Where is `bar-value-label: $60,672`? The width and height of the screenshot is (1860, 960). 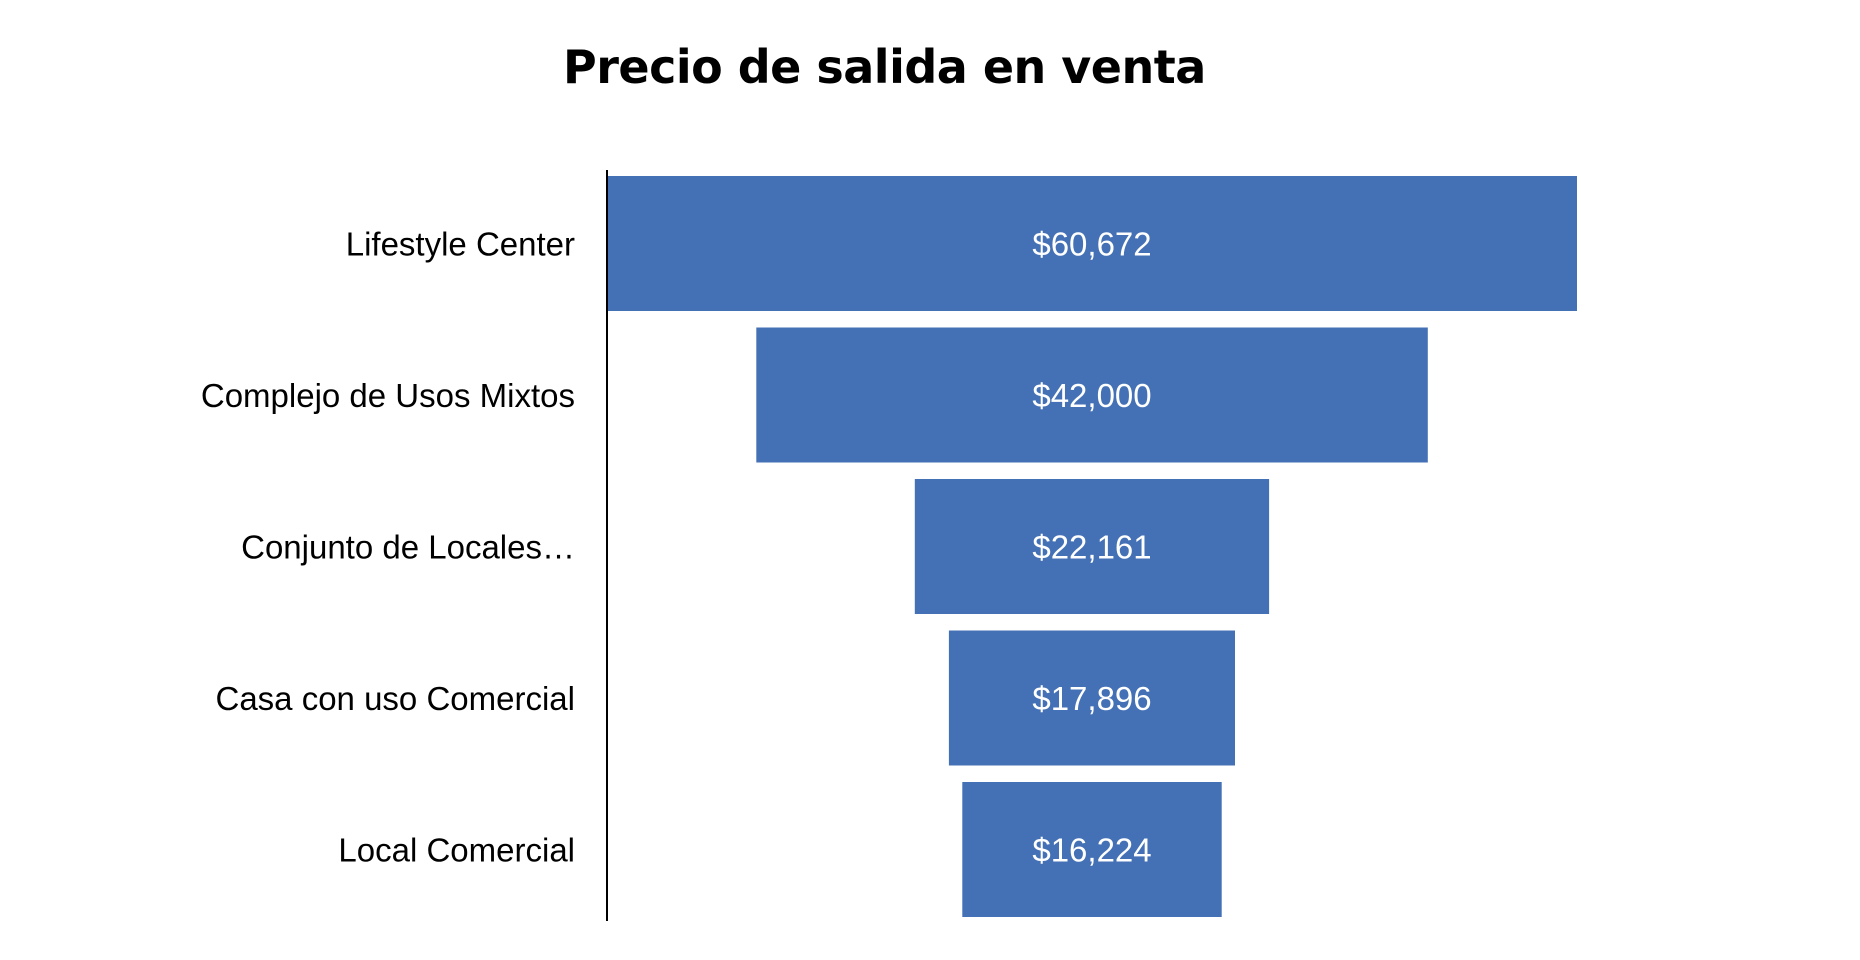
bar-value-label: $60,672 is located at coordinates (1091, 244).